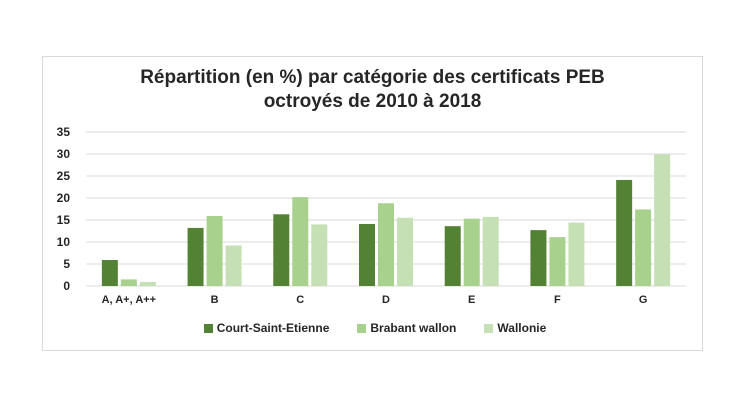 The width and height of the screenshot is (750, 400). Describe the element at coordinates (64, 154) in the screenshot. I see `y-tick-label: 30` at that location.